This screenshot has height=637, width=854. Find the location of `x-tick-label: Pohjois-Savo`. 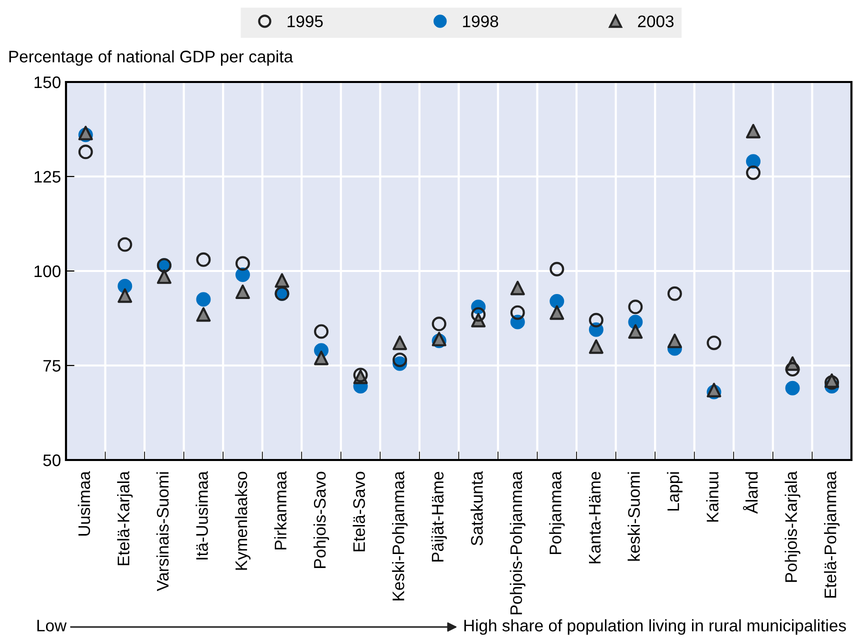

x-tick-label: Pohjois-Savo is located at coordinates (322, 520).